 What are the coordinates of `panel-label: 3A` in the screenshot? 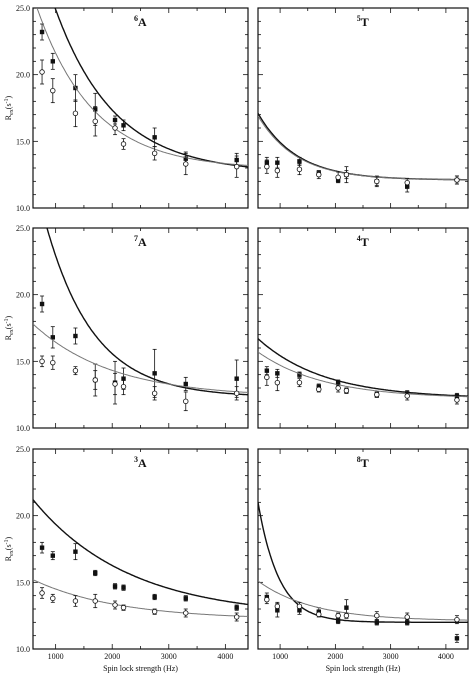 It's located at (140, 462).